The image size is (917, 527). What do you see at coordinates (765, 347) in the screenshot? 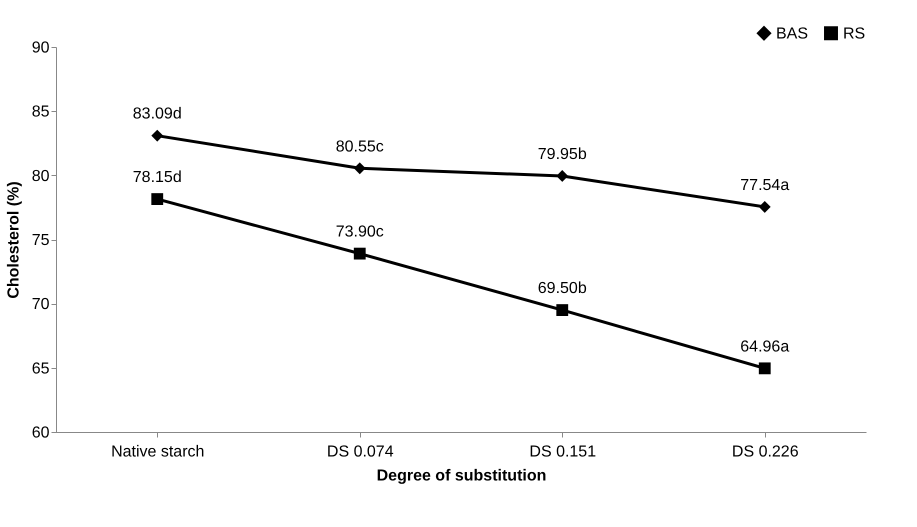
I see `data-label: 64.96a` at bounding box center [765, 347].